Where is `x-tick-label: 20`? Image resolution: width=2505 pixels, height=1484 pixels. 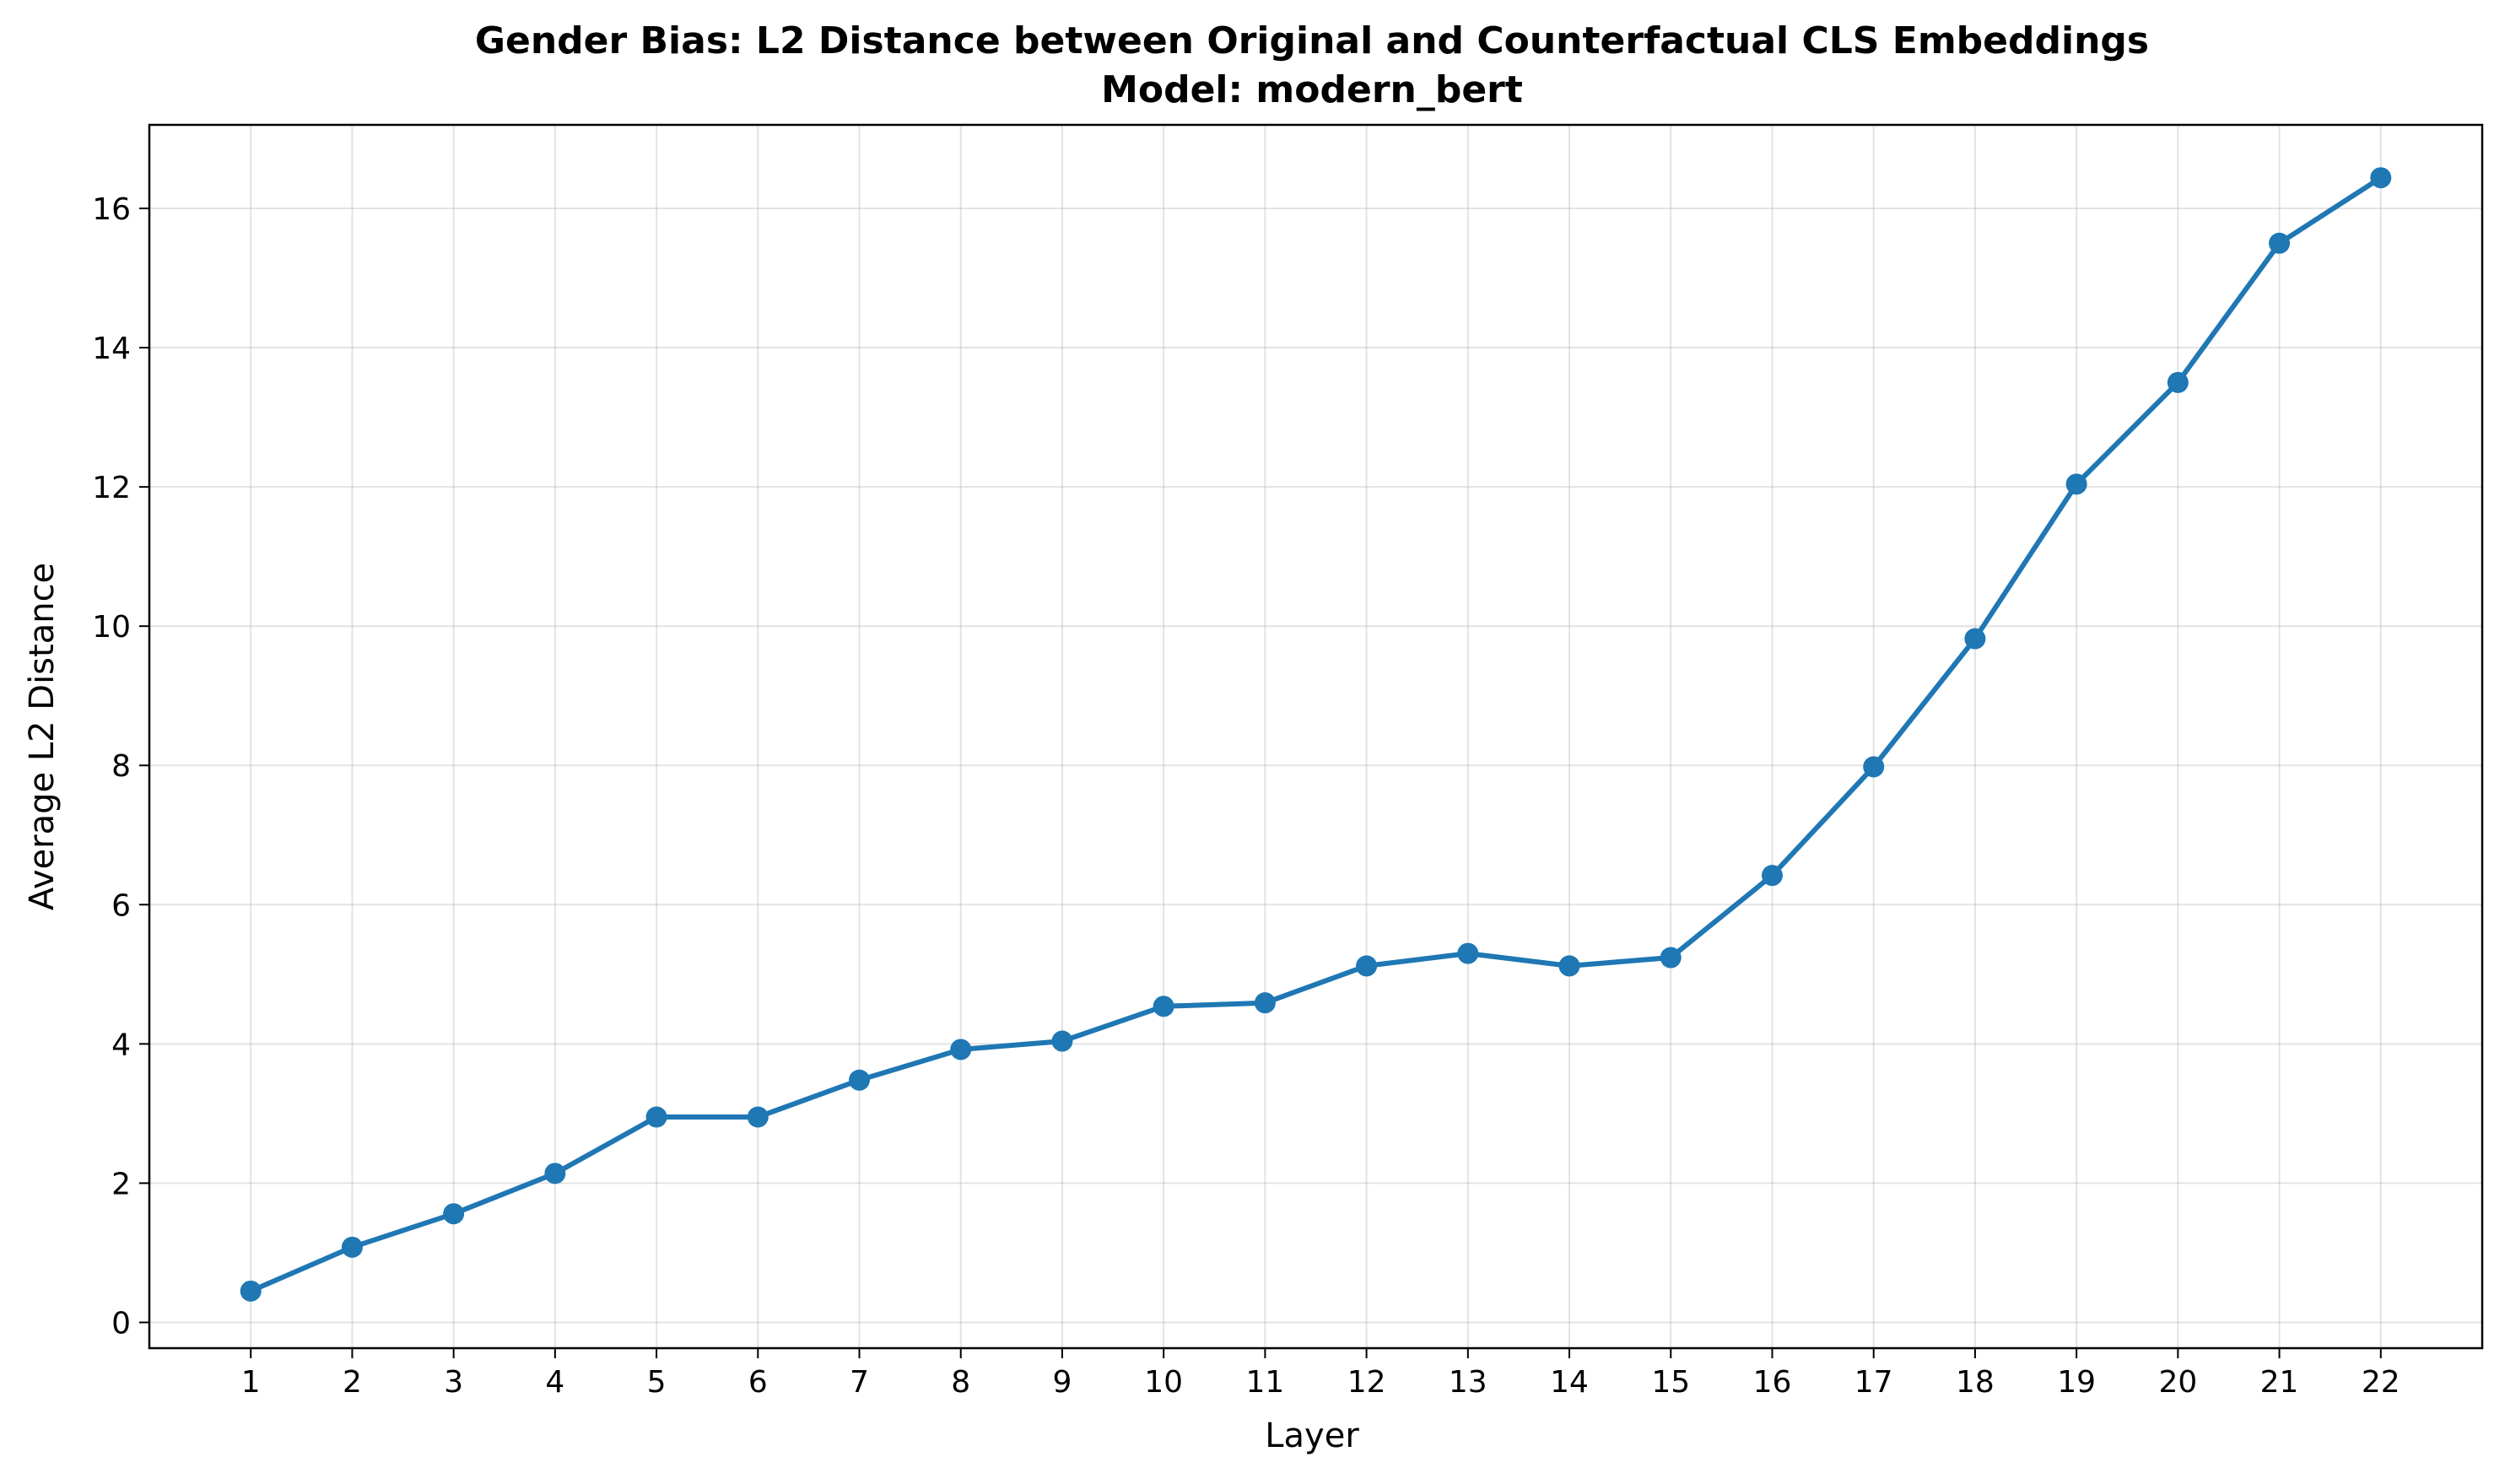 x-tick-label: 20 is located at coordinates (2177, 1382).